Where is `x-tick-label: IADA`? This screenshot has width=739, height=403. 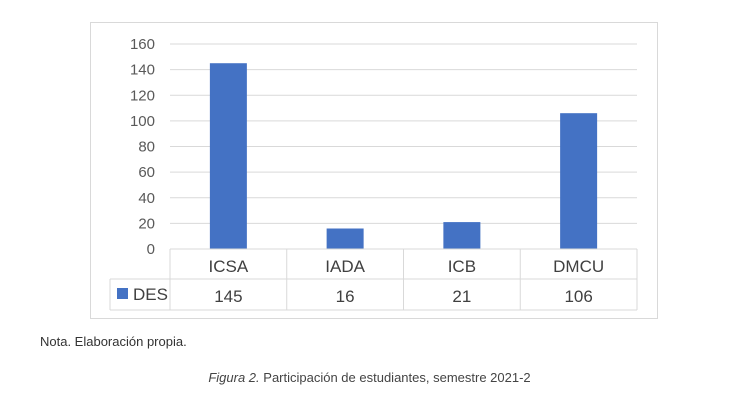
x-tick-label: IADA is located at coordinates (345, 266).